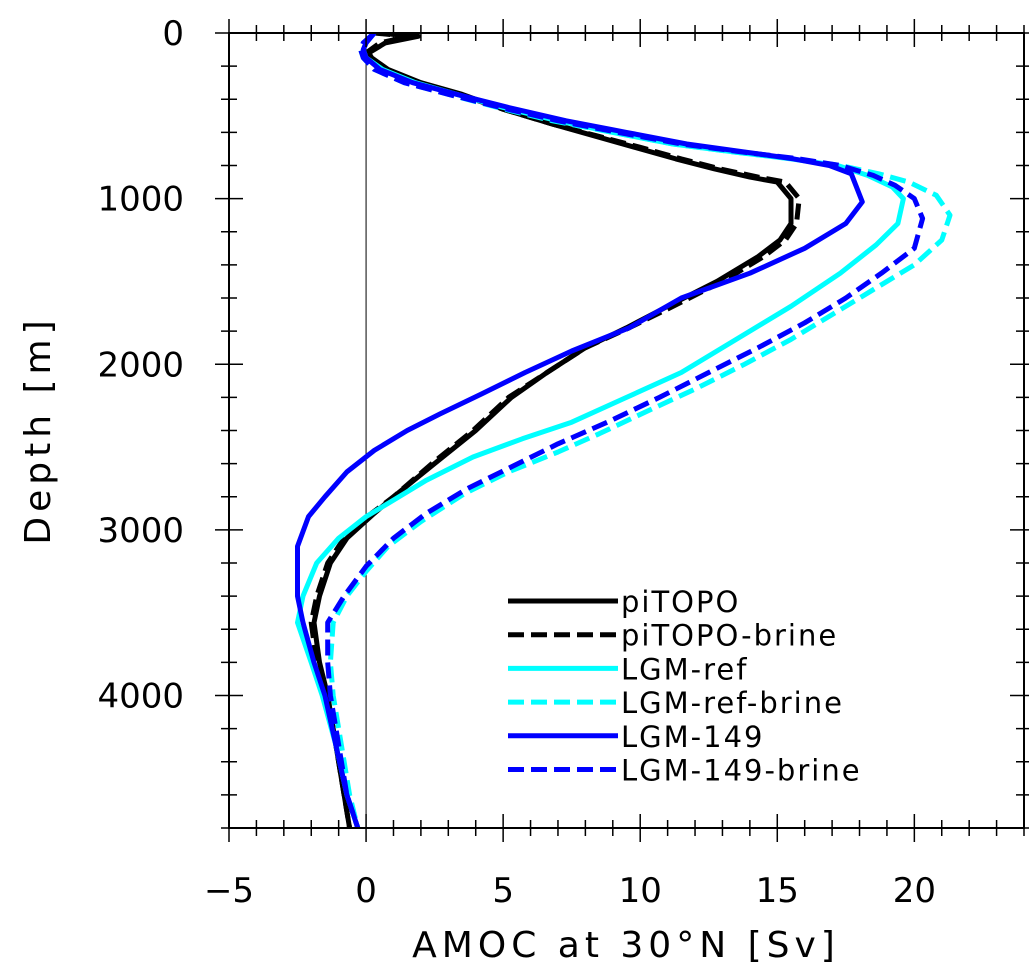 This screenshot has width=1029, height=980. Describe the element at coordinates (626, 945) in the screenshot. I see `x-axis-label: AMOC at 30°N [Sv]` at that location.